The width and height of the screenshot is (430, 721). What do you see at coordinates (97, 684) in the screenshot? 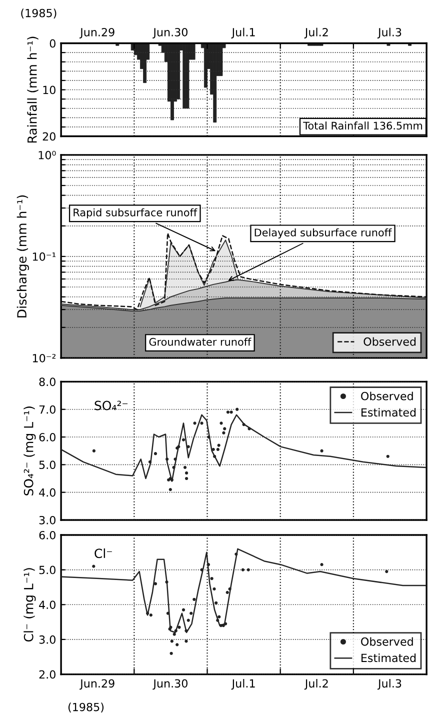
I see `x-tick-label: Jun.29` at bounding box center [97, 684].